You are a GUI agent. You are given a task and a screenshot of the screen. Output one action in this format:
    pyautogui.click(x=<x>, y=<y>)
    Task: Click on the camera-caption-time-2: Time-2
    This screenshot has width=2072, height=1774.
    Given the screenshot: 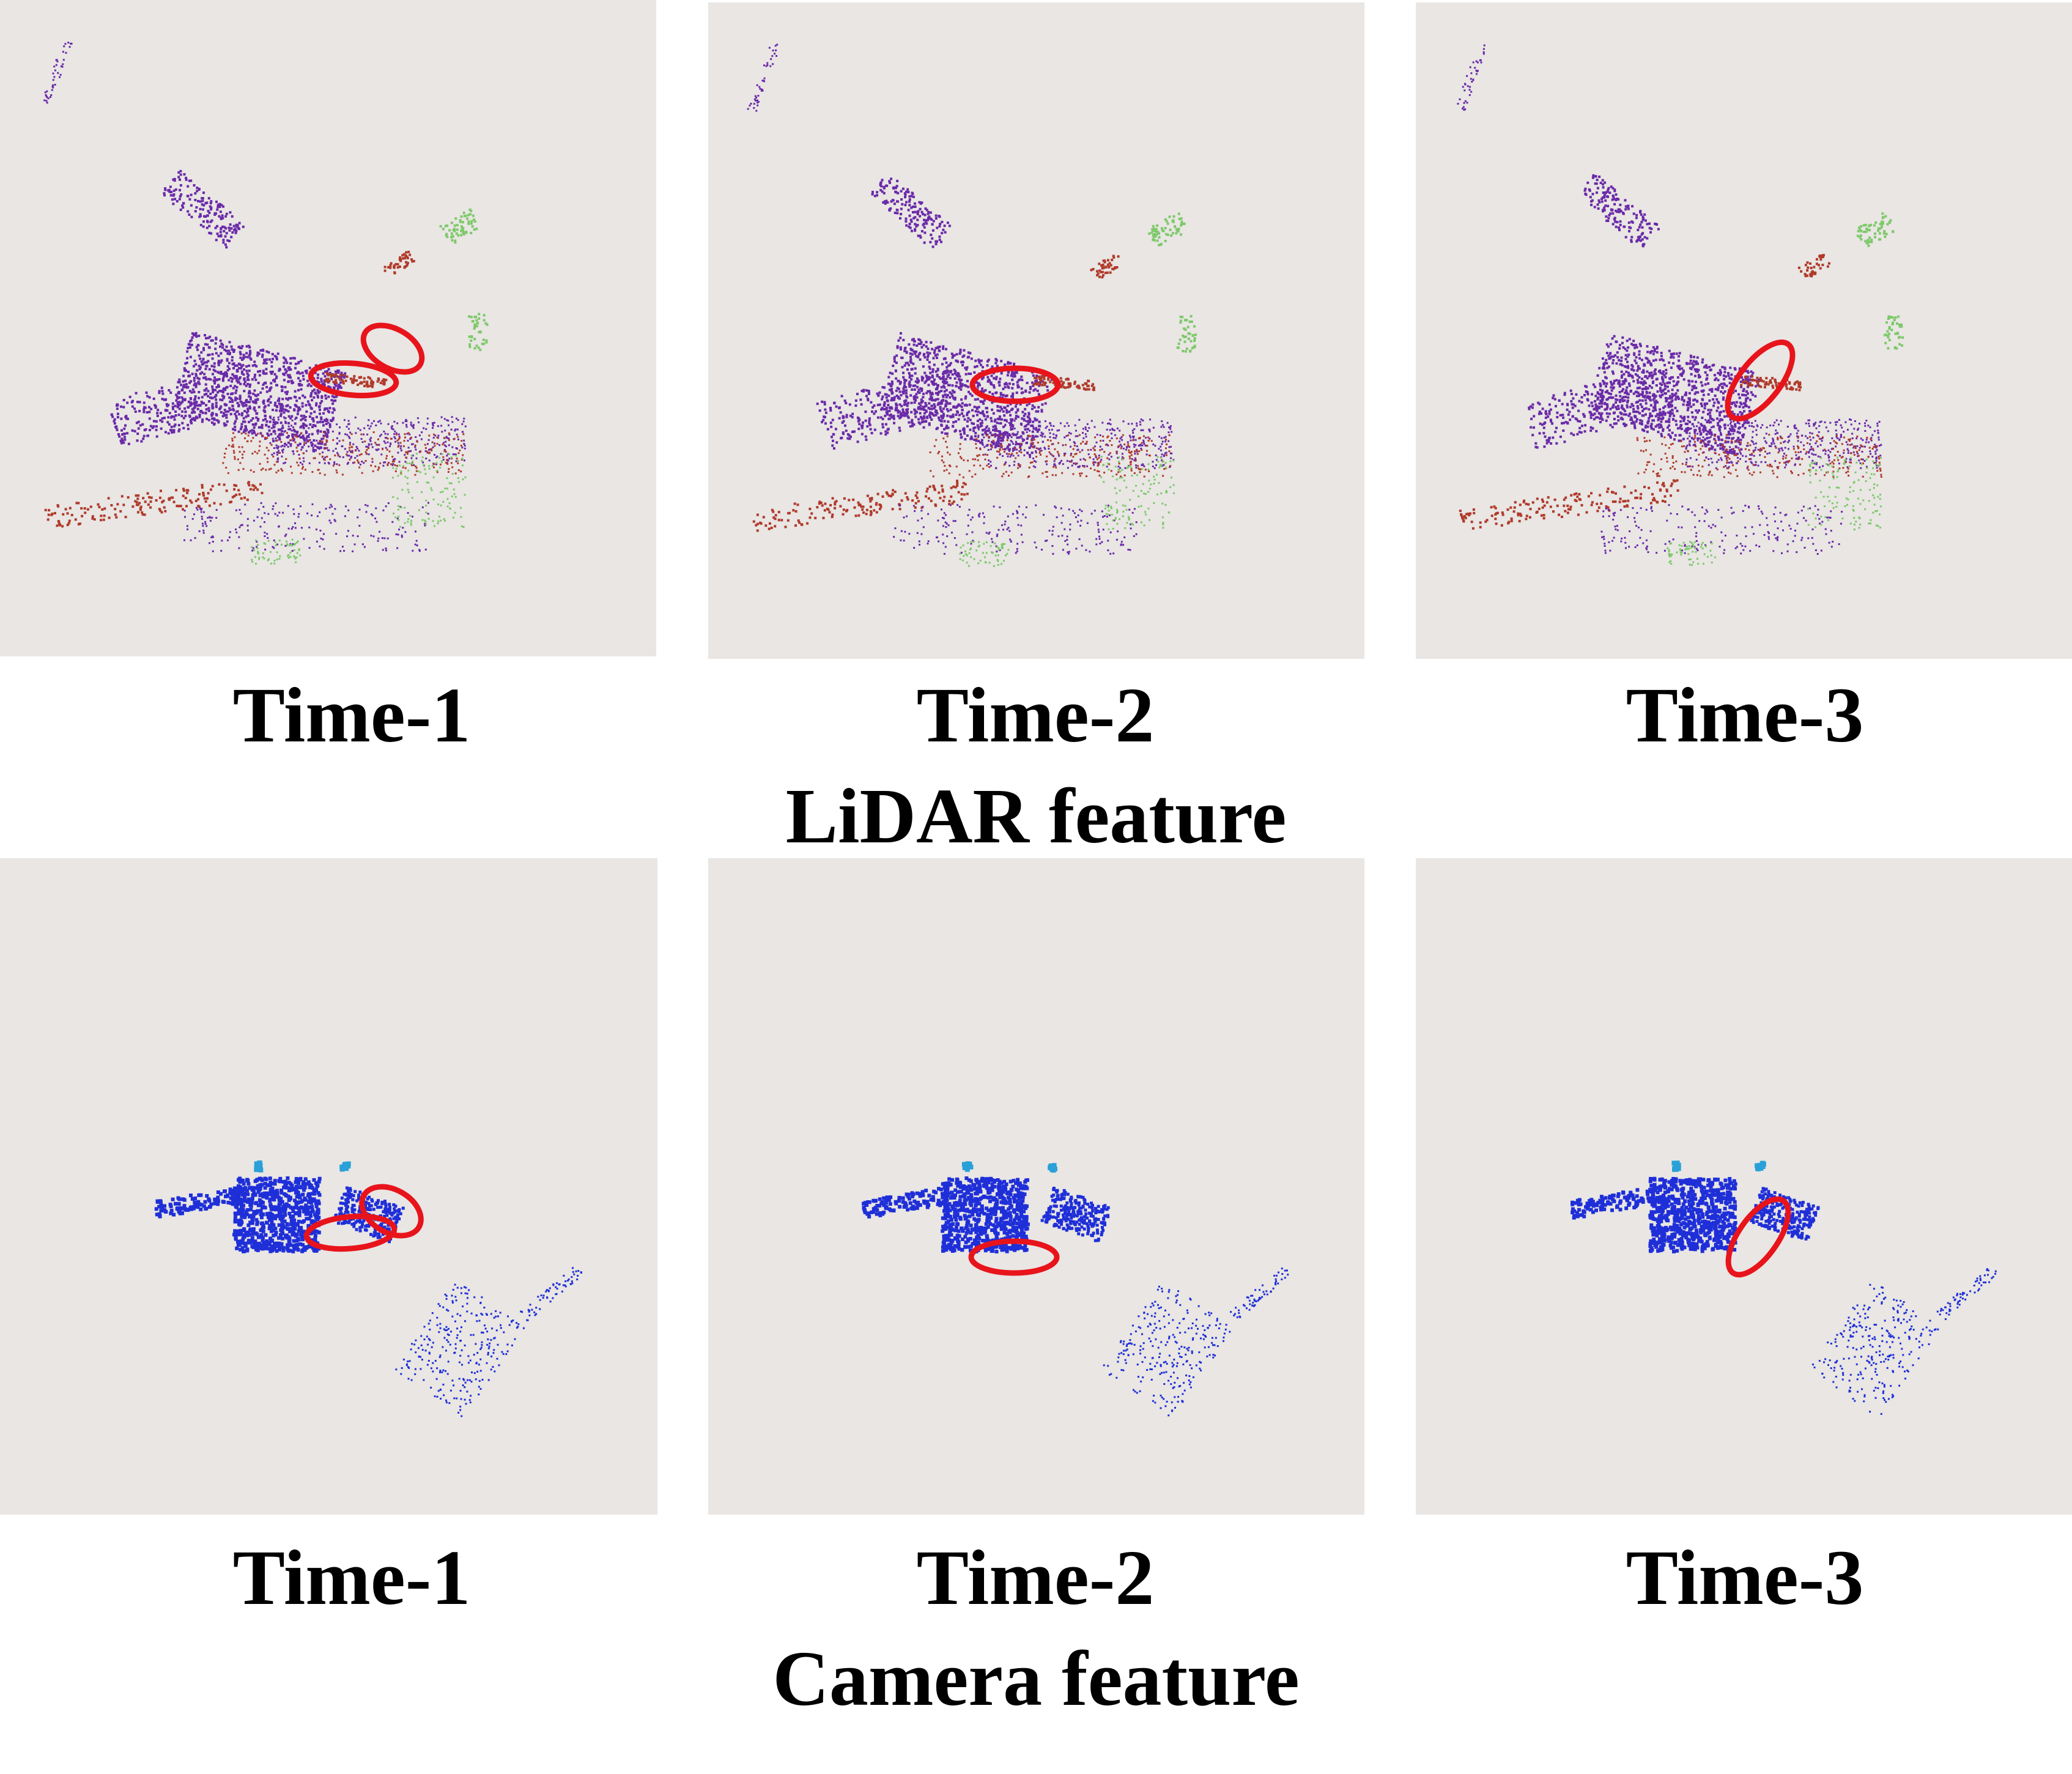 What is the action you would take?
    pyautogui.click(x=1035, y=1578)
    